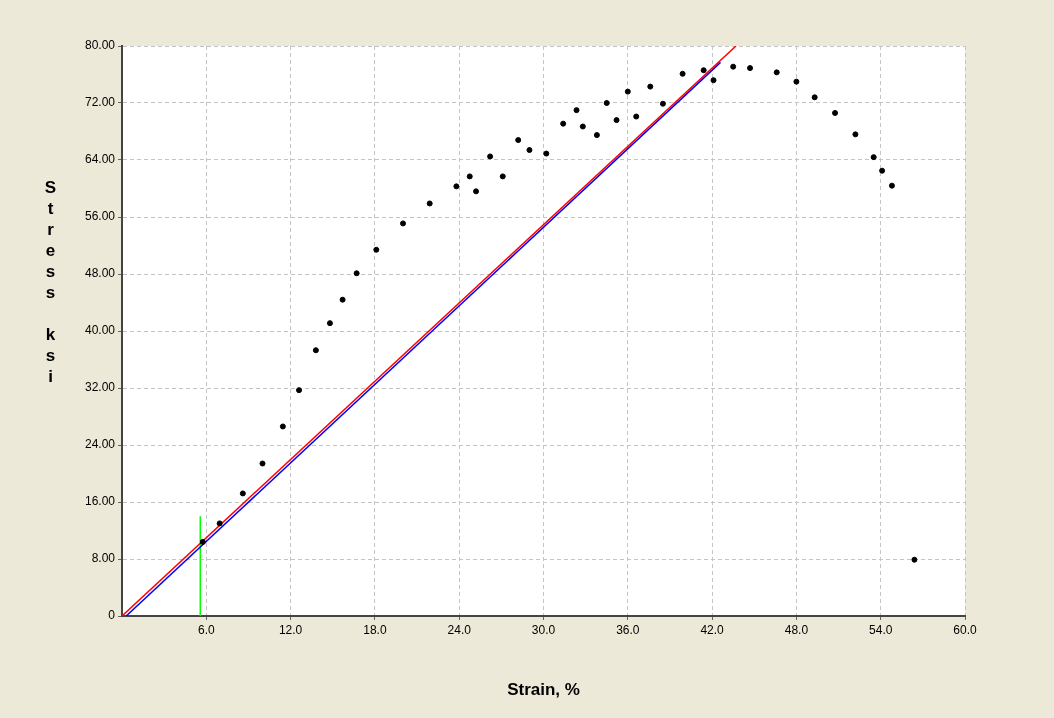 The width and height of the screenshot is (1054, 718). Describe the element at coordinates (100, 273) in the screenshot. I see `y-tick-label: 48.00` at that location.